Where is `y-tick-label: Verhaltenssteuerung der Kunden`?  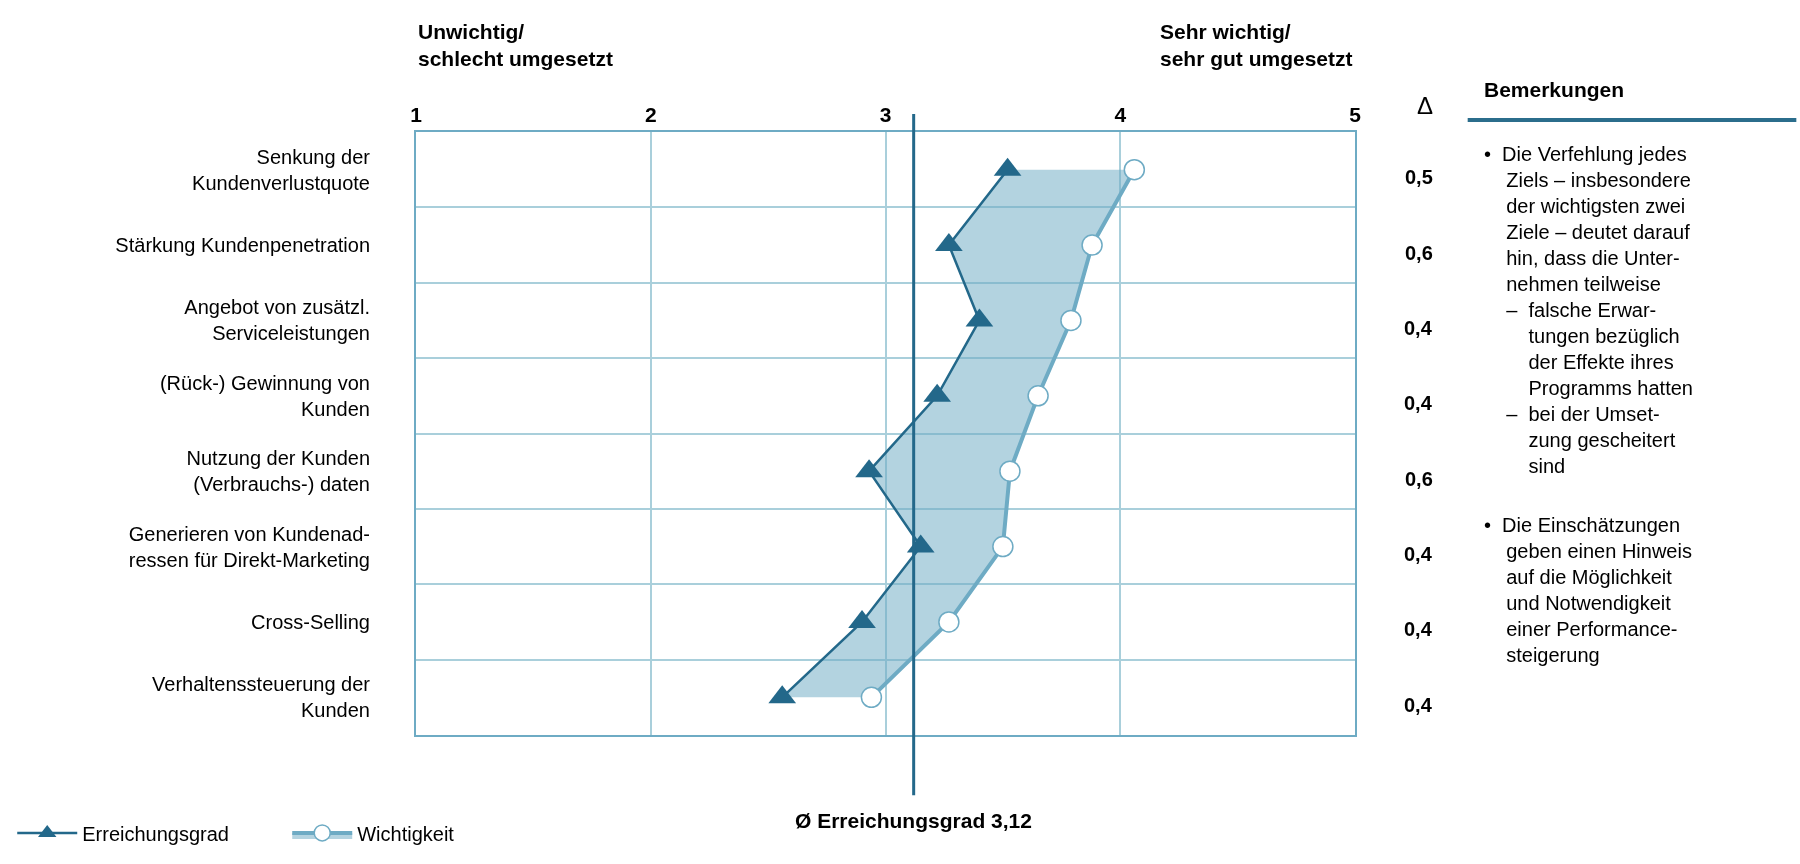
y-tick-label: Verhaltenssteuerung der Kunden is located at coordinates (261, 697).